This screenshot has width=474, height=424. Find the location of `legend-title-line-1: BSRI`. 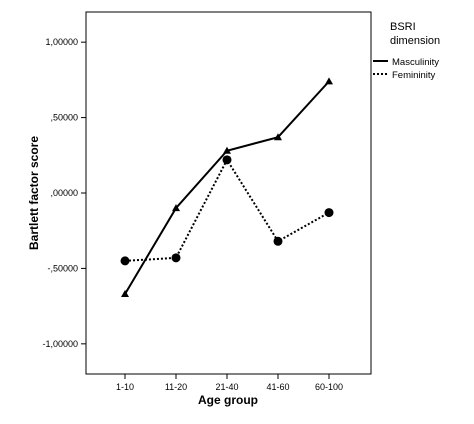

legend-title-line-1: BSRI is located at coordinates (403, 27).